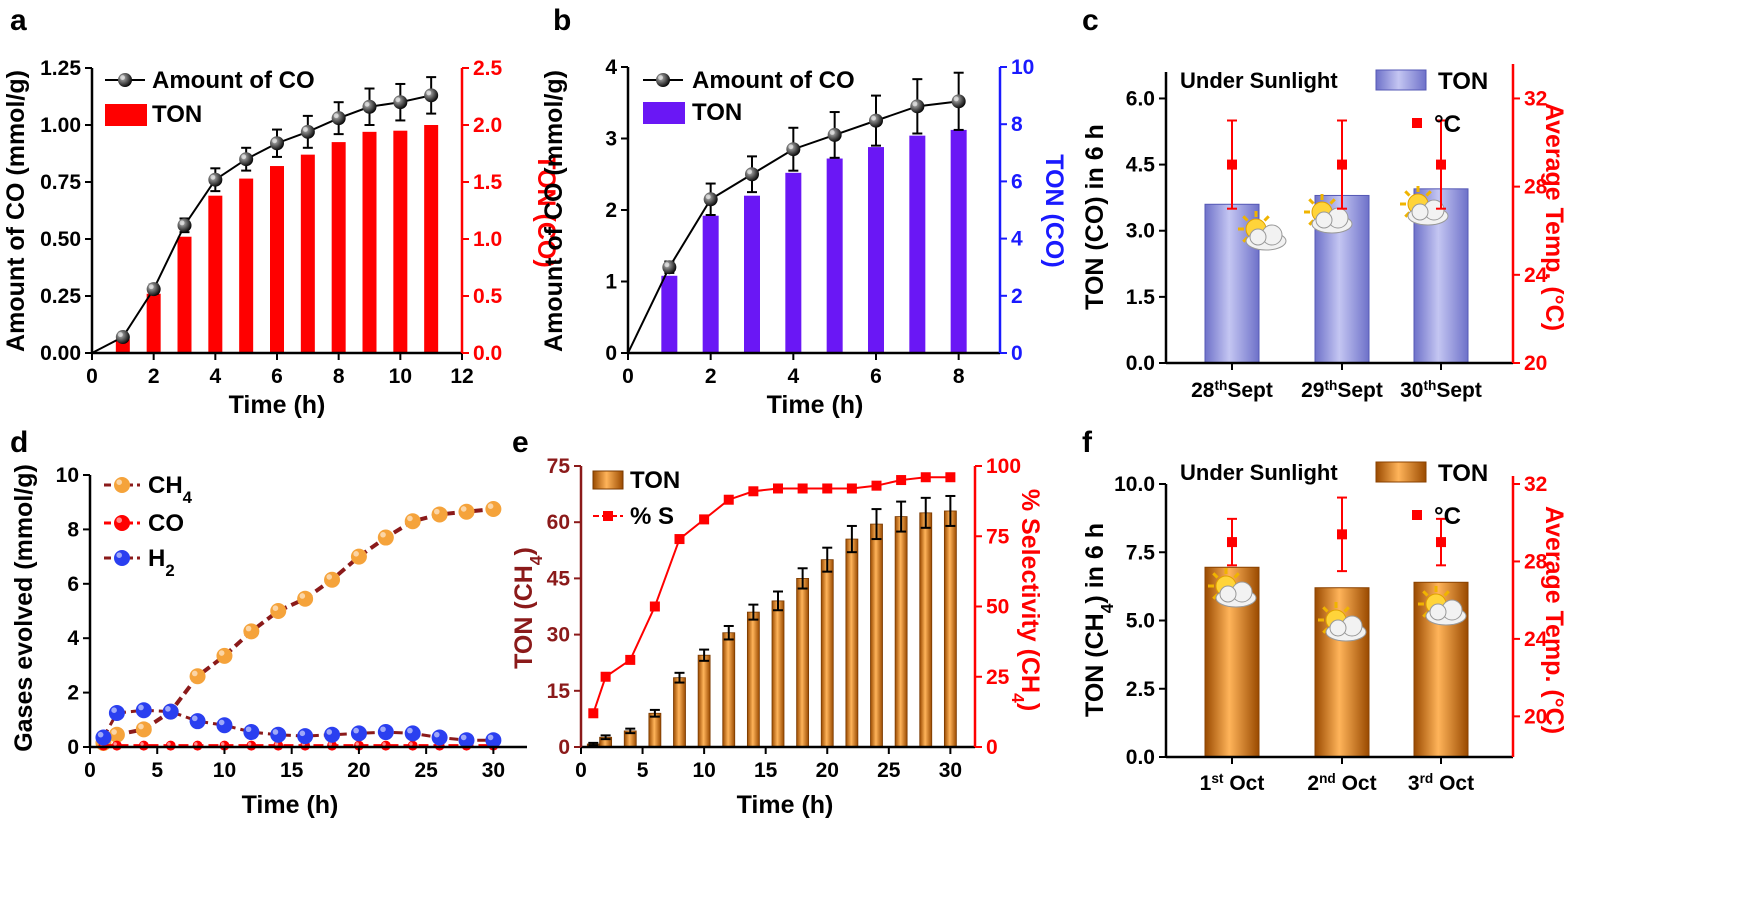  I want to click on series-line-ch4, so click(298, 626).